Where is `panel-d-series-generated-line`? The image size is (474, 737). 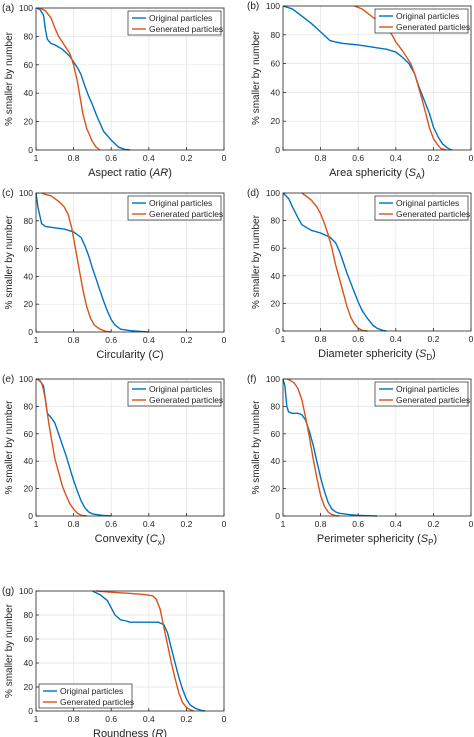 panel-d-series-generated-line is located at coordinates (334, 262).